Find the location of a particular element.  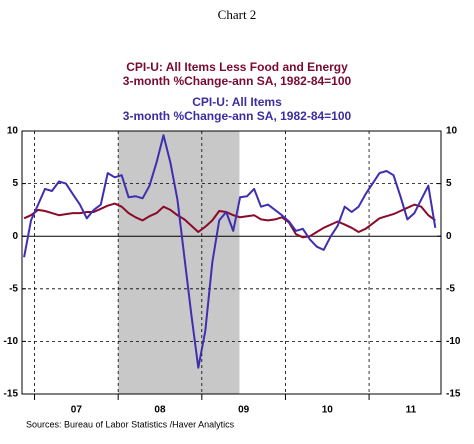

x-tick-label: 08 is located at coordinates (160, 410).